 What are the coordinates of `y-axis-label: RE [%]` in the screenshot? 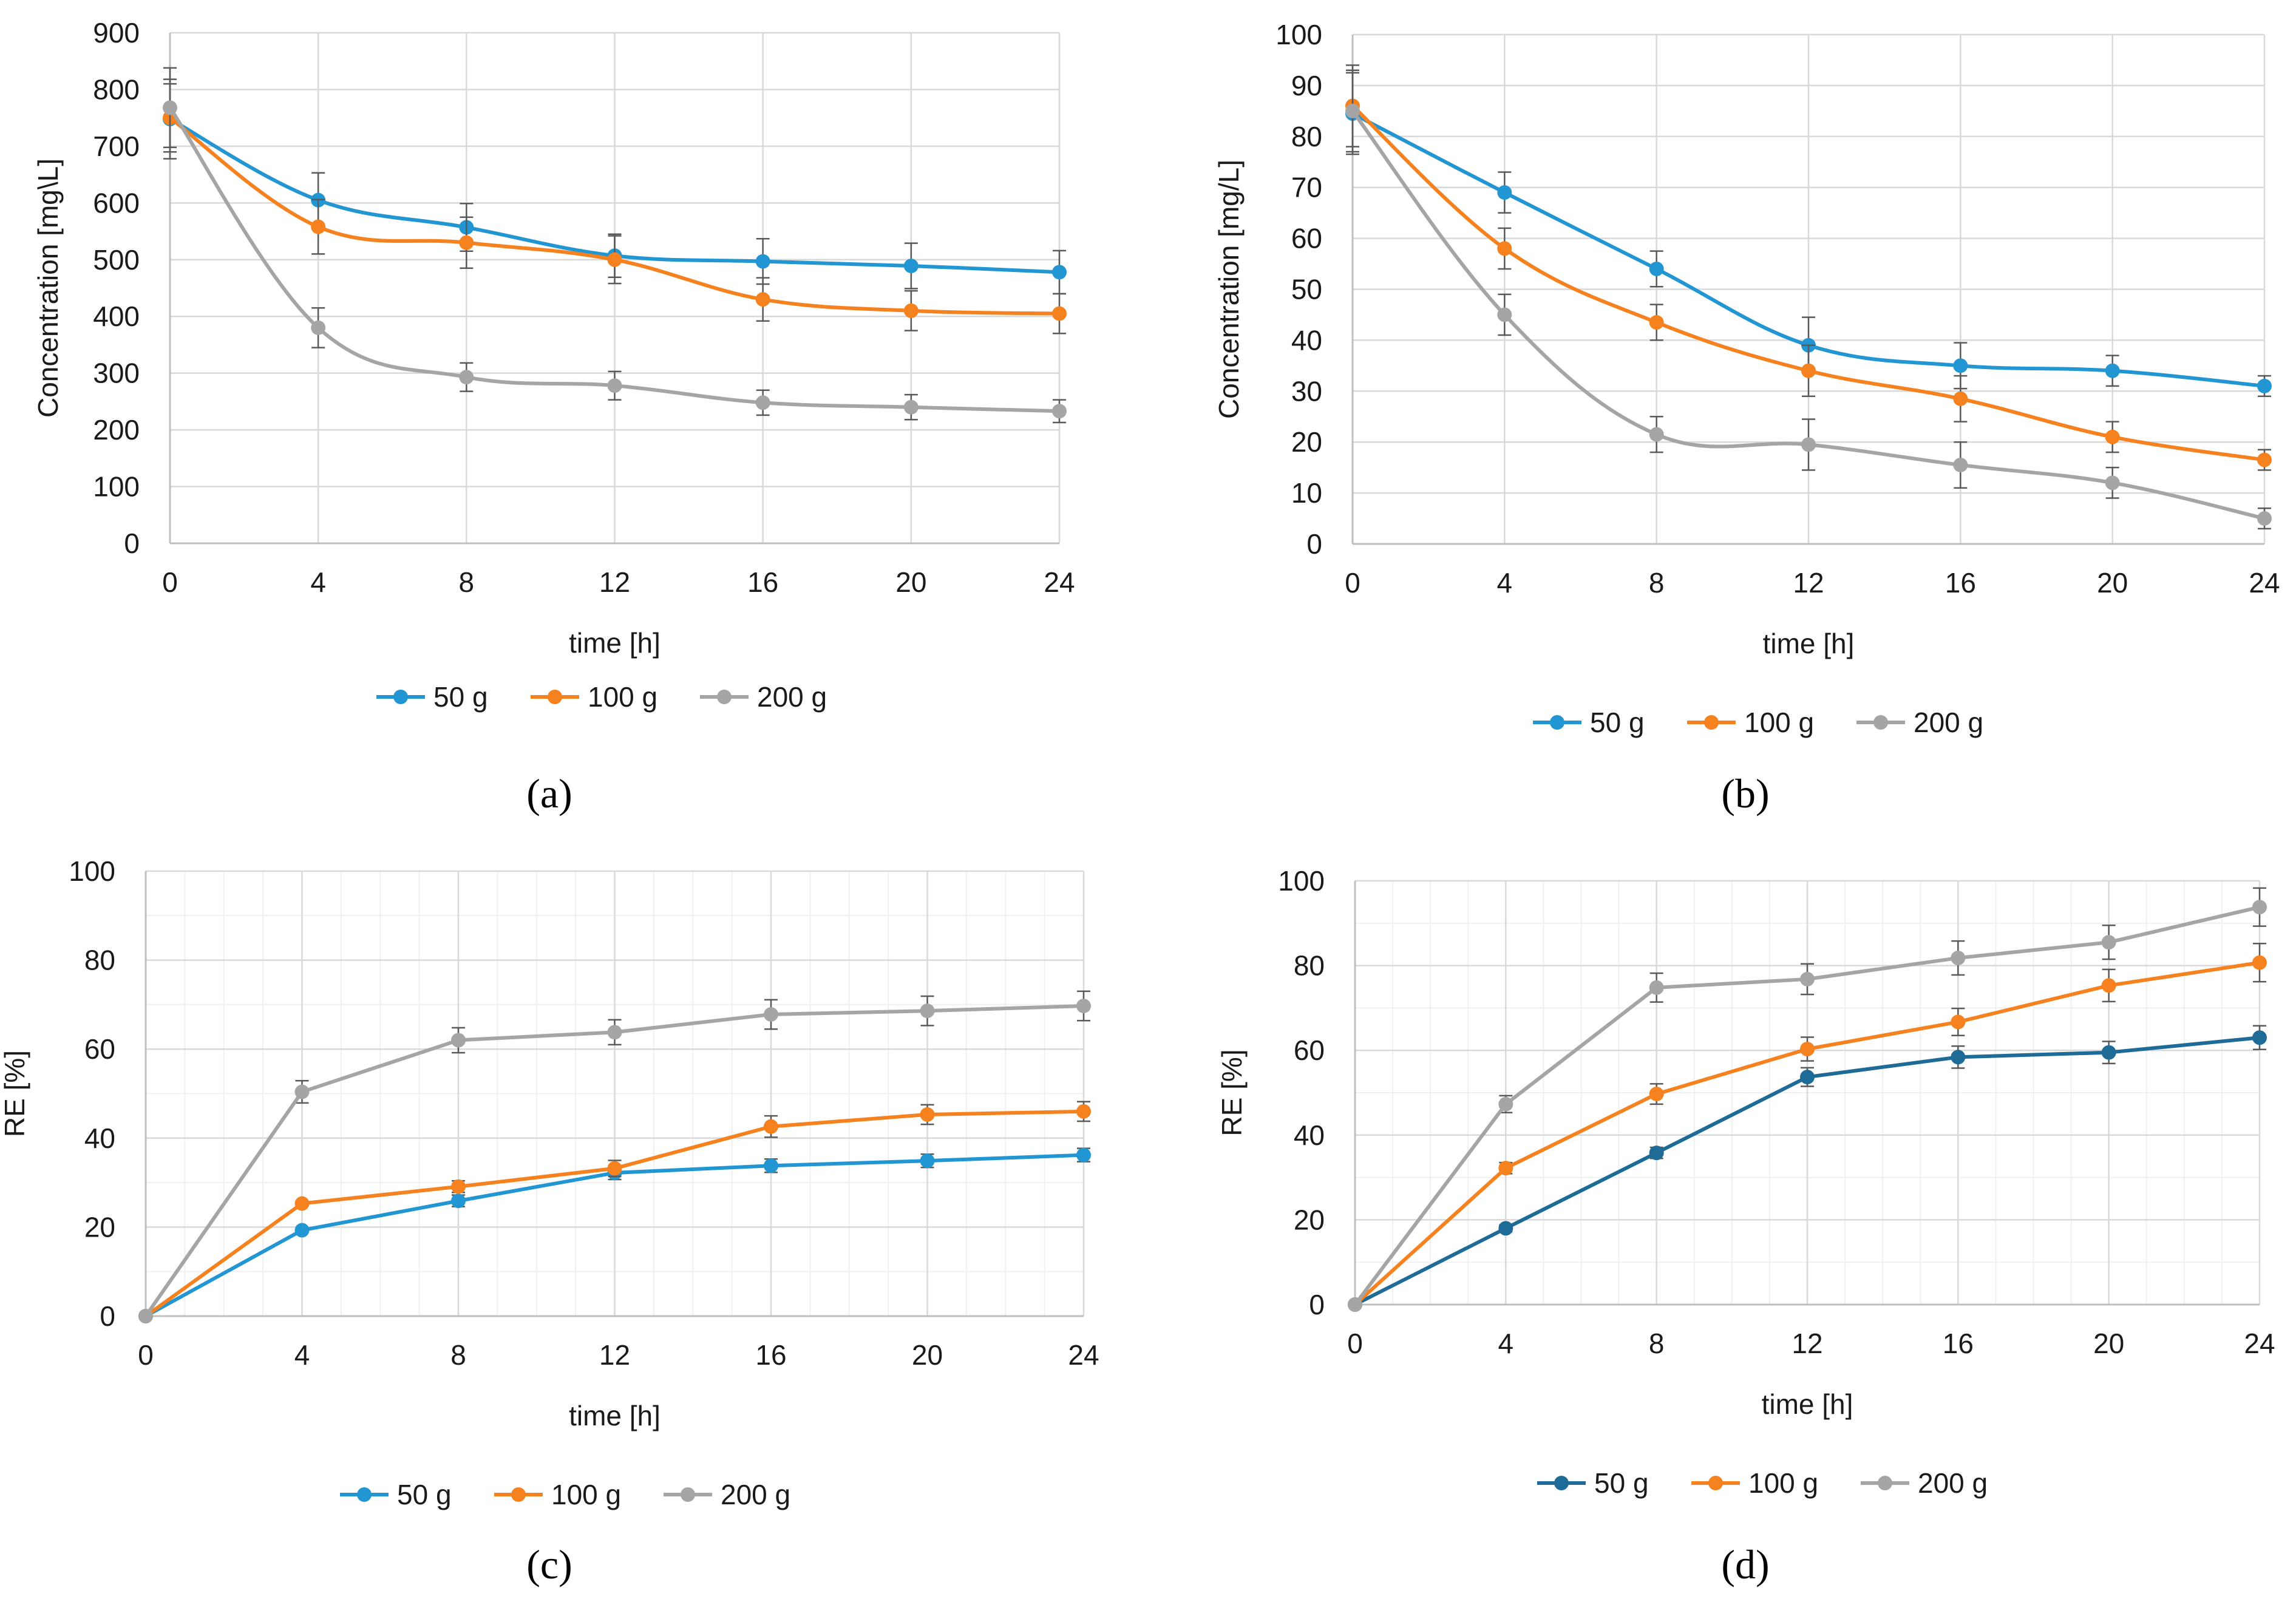 It's located at (1232, 1092).